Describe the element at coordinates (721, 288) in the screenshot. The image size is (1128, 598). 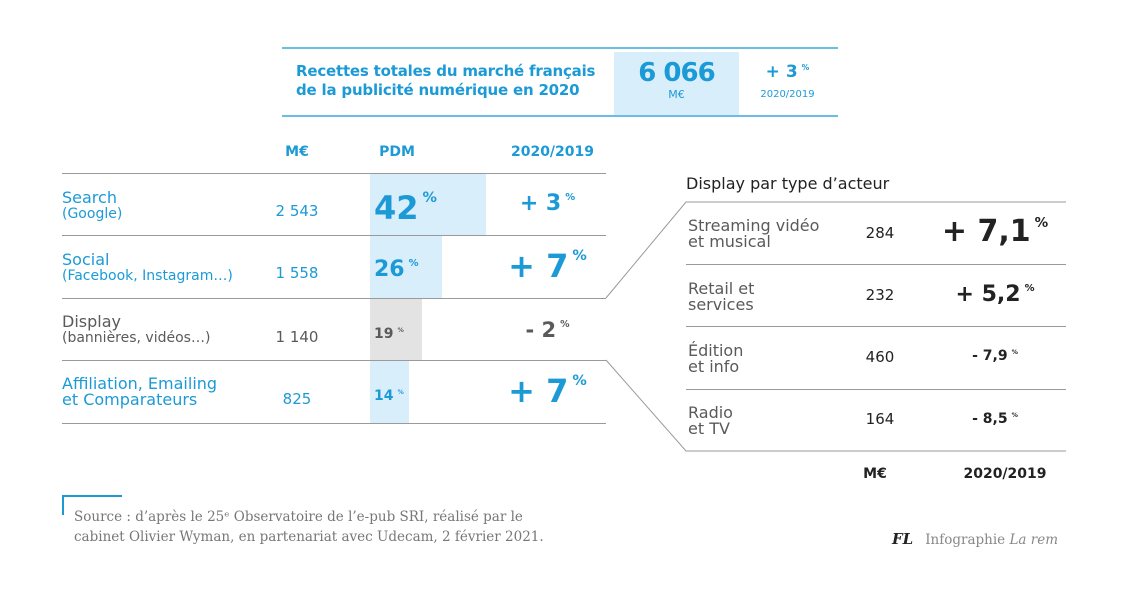
I see `row-label-line1: Retail et` at that location.